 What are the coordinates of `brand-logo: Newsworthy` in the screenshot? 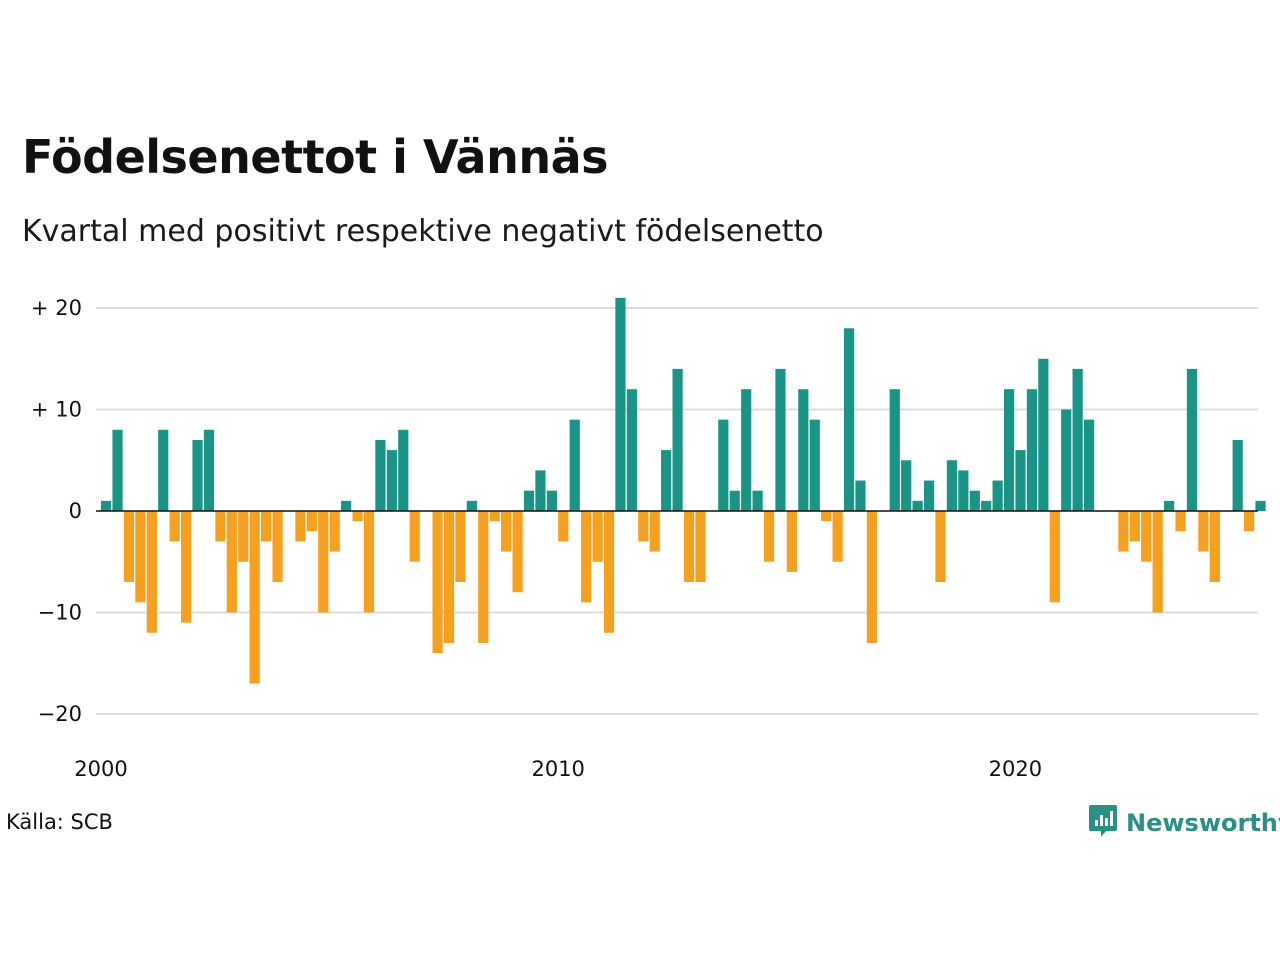 It's located at (1184, 823).